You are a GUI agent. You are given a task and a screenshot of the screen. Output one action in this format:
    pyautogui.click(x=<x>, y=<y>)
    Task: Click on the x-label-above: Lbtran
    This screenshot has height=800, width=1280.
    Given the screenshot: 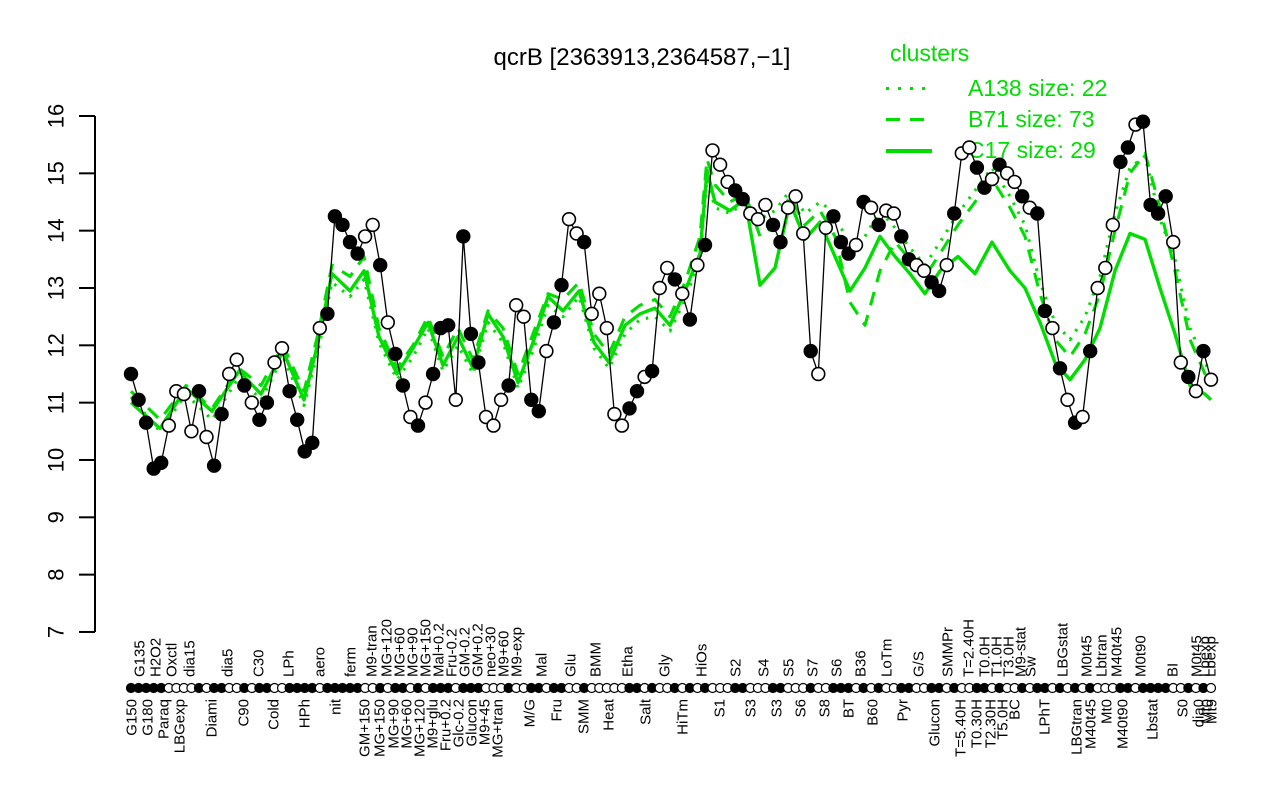 What is the action you would take?
    pyautogui.click(x=1101, y=655)
    